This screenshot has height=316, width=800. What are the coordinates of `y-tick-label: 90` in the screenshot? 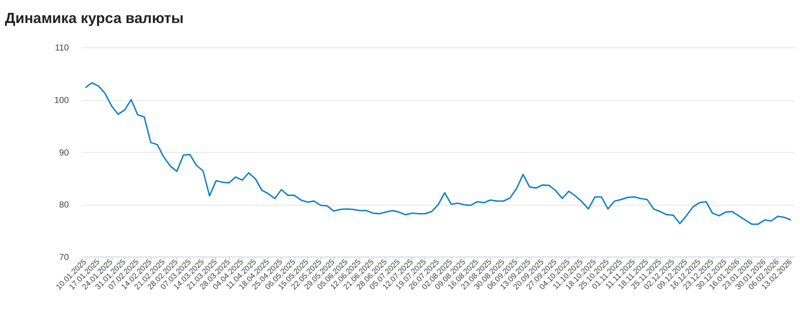 It's located at (64, 152).